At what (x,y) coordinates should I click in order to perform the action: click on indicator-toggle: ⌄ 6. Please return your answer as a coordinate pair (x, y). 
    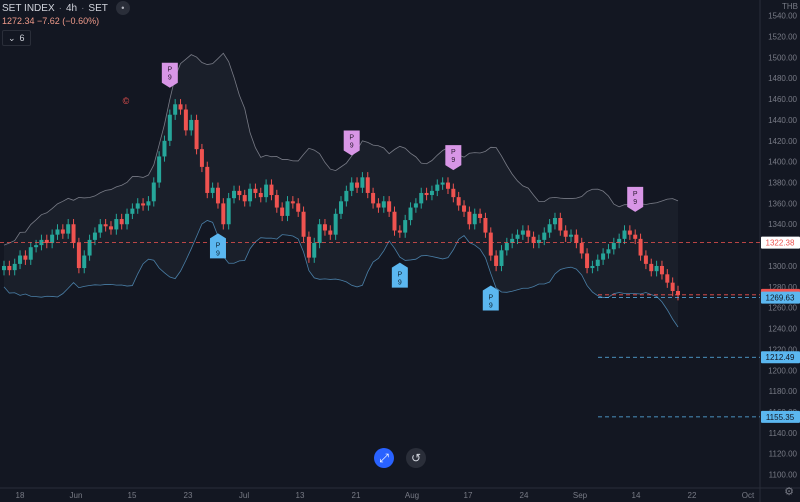
    Looking at the image, I should click on (16, 38).